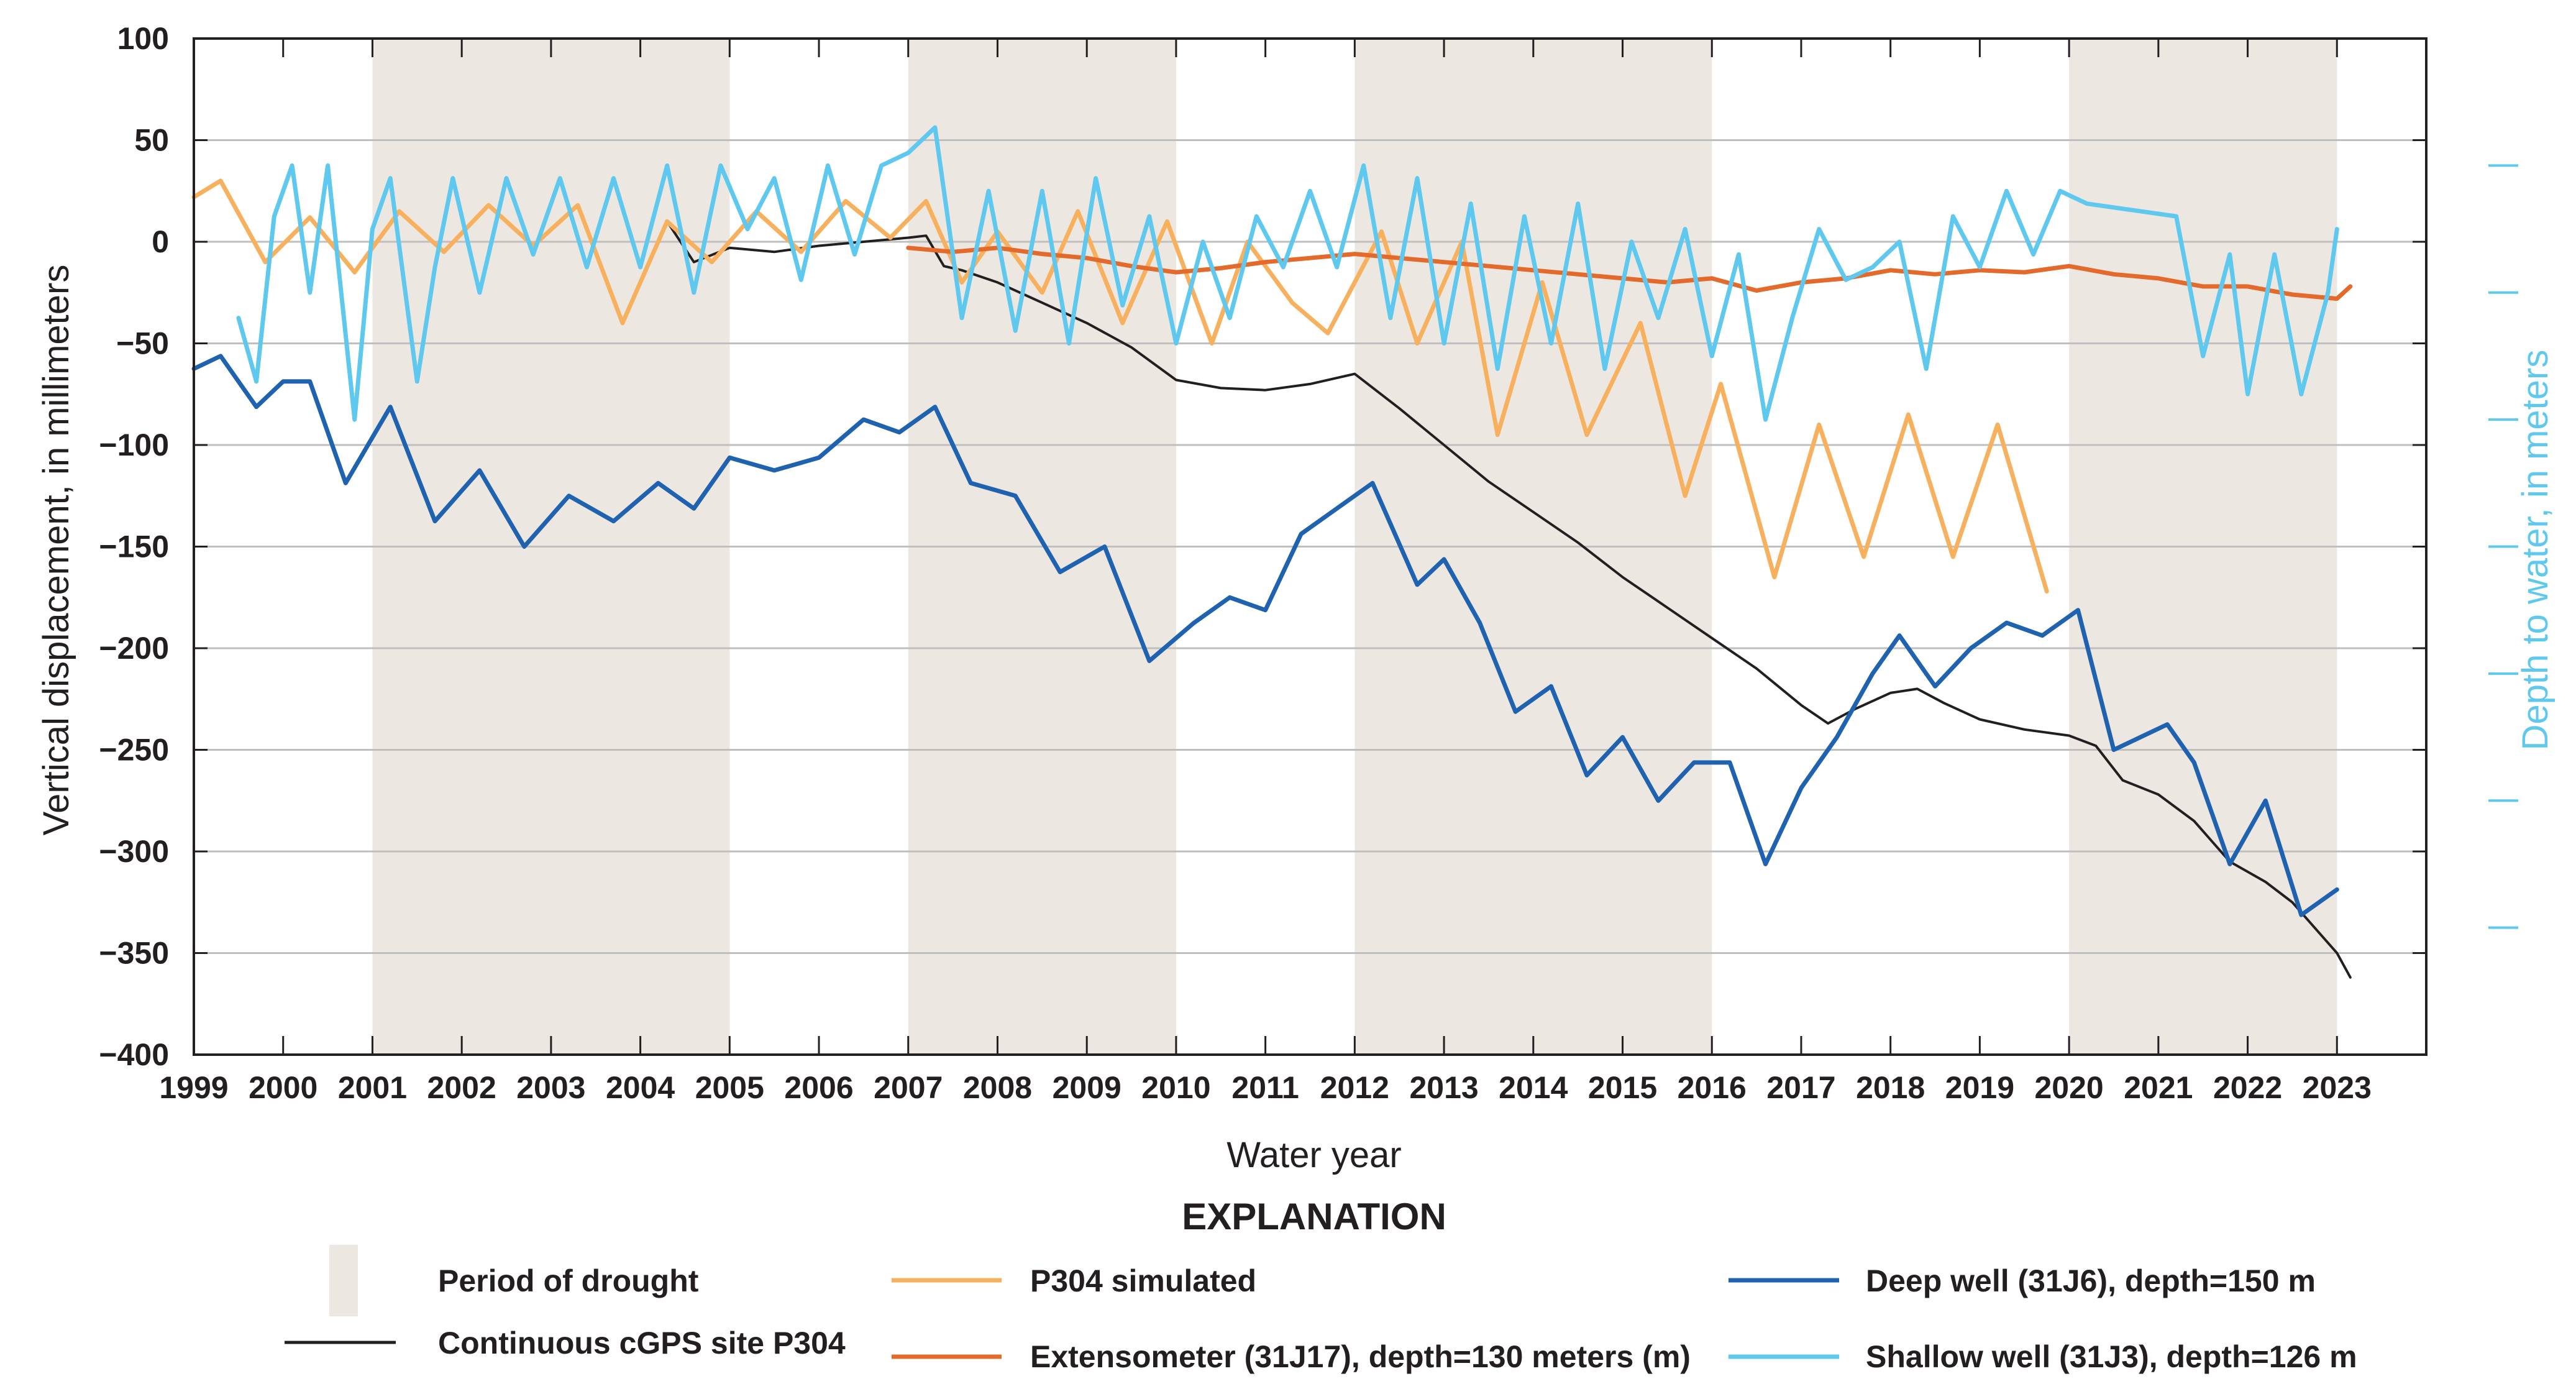 The height and width of the screenshot is (1394, 2576). Describe the element at coordinates (2535, 550) in the screenshot. I see `y2-axis-title: Depth to water, in meters` at that location.